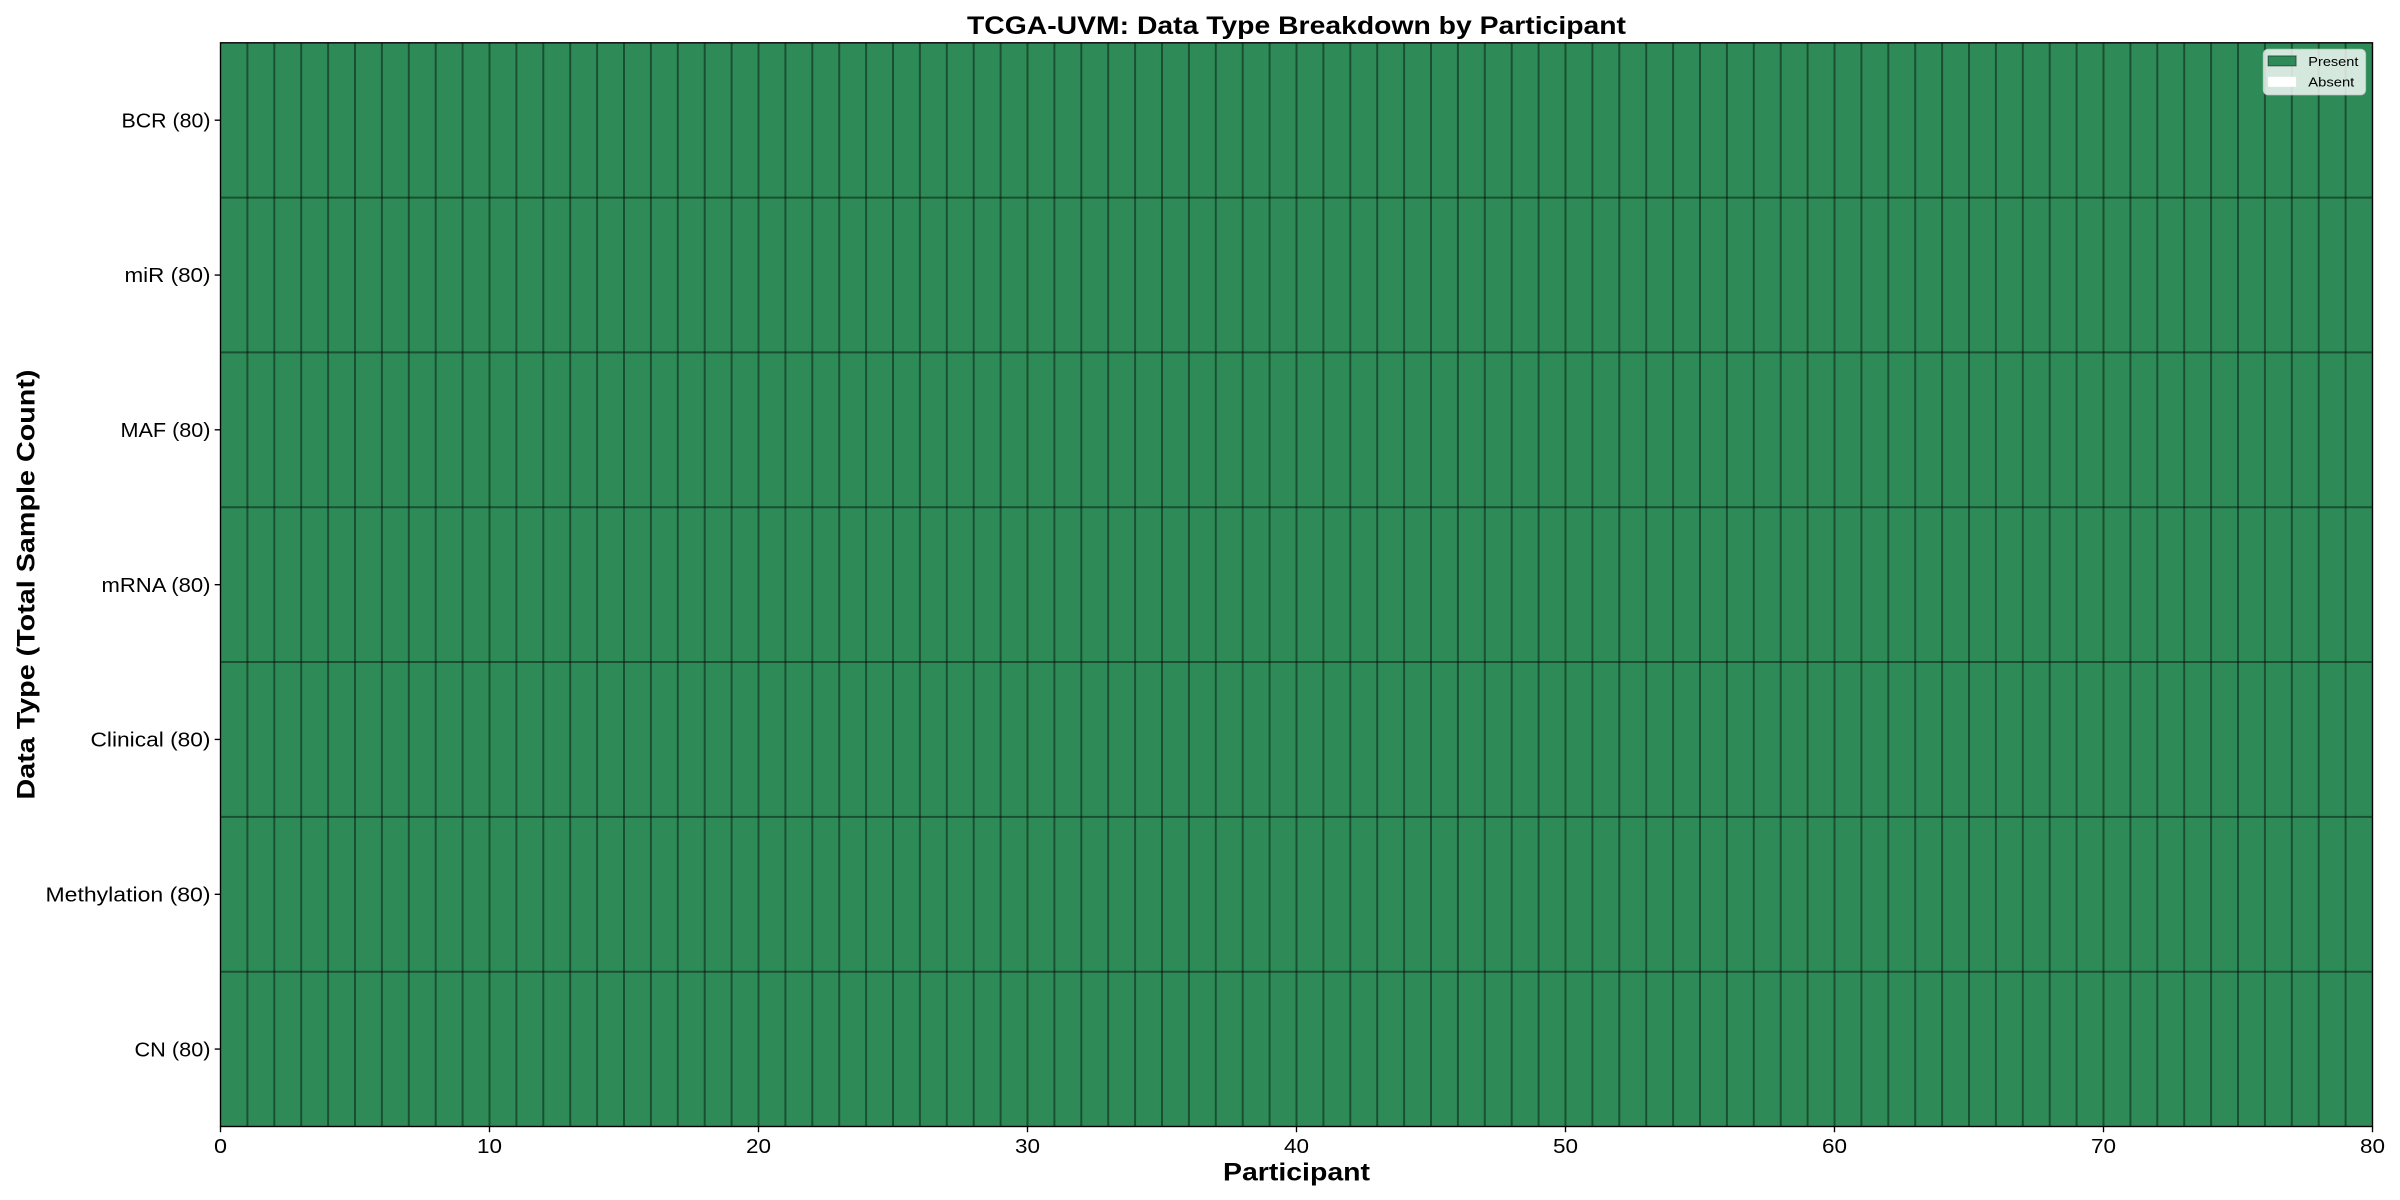  Describe the element at coordinates (1565, 1147) in the screenshot. I see `svg-text: 50` at that location.